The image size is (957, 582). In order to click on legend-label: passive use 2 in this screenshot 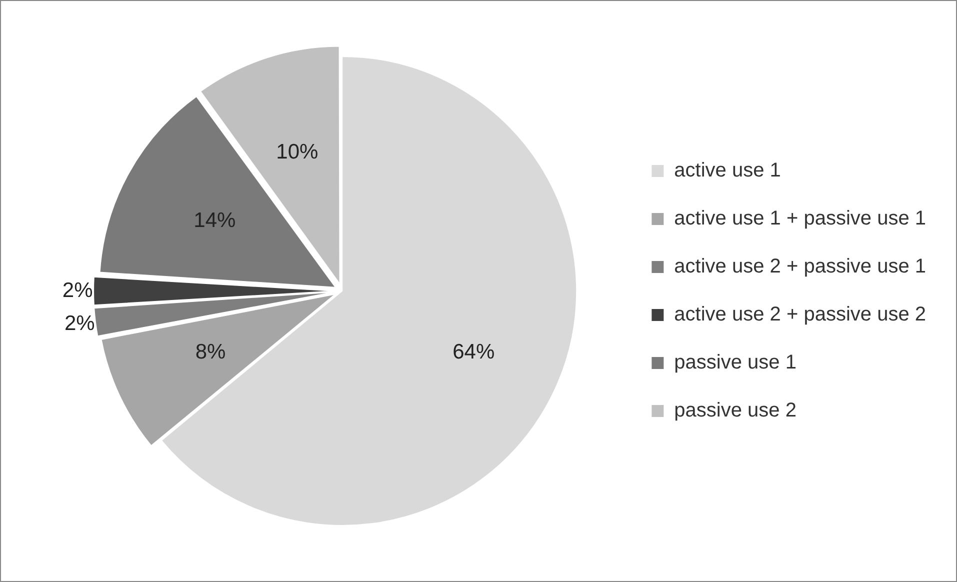, I will do `click(735, 411)`.